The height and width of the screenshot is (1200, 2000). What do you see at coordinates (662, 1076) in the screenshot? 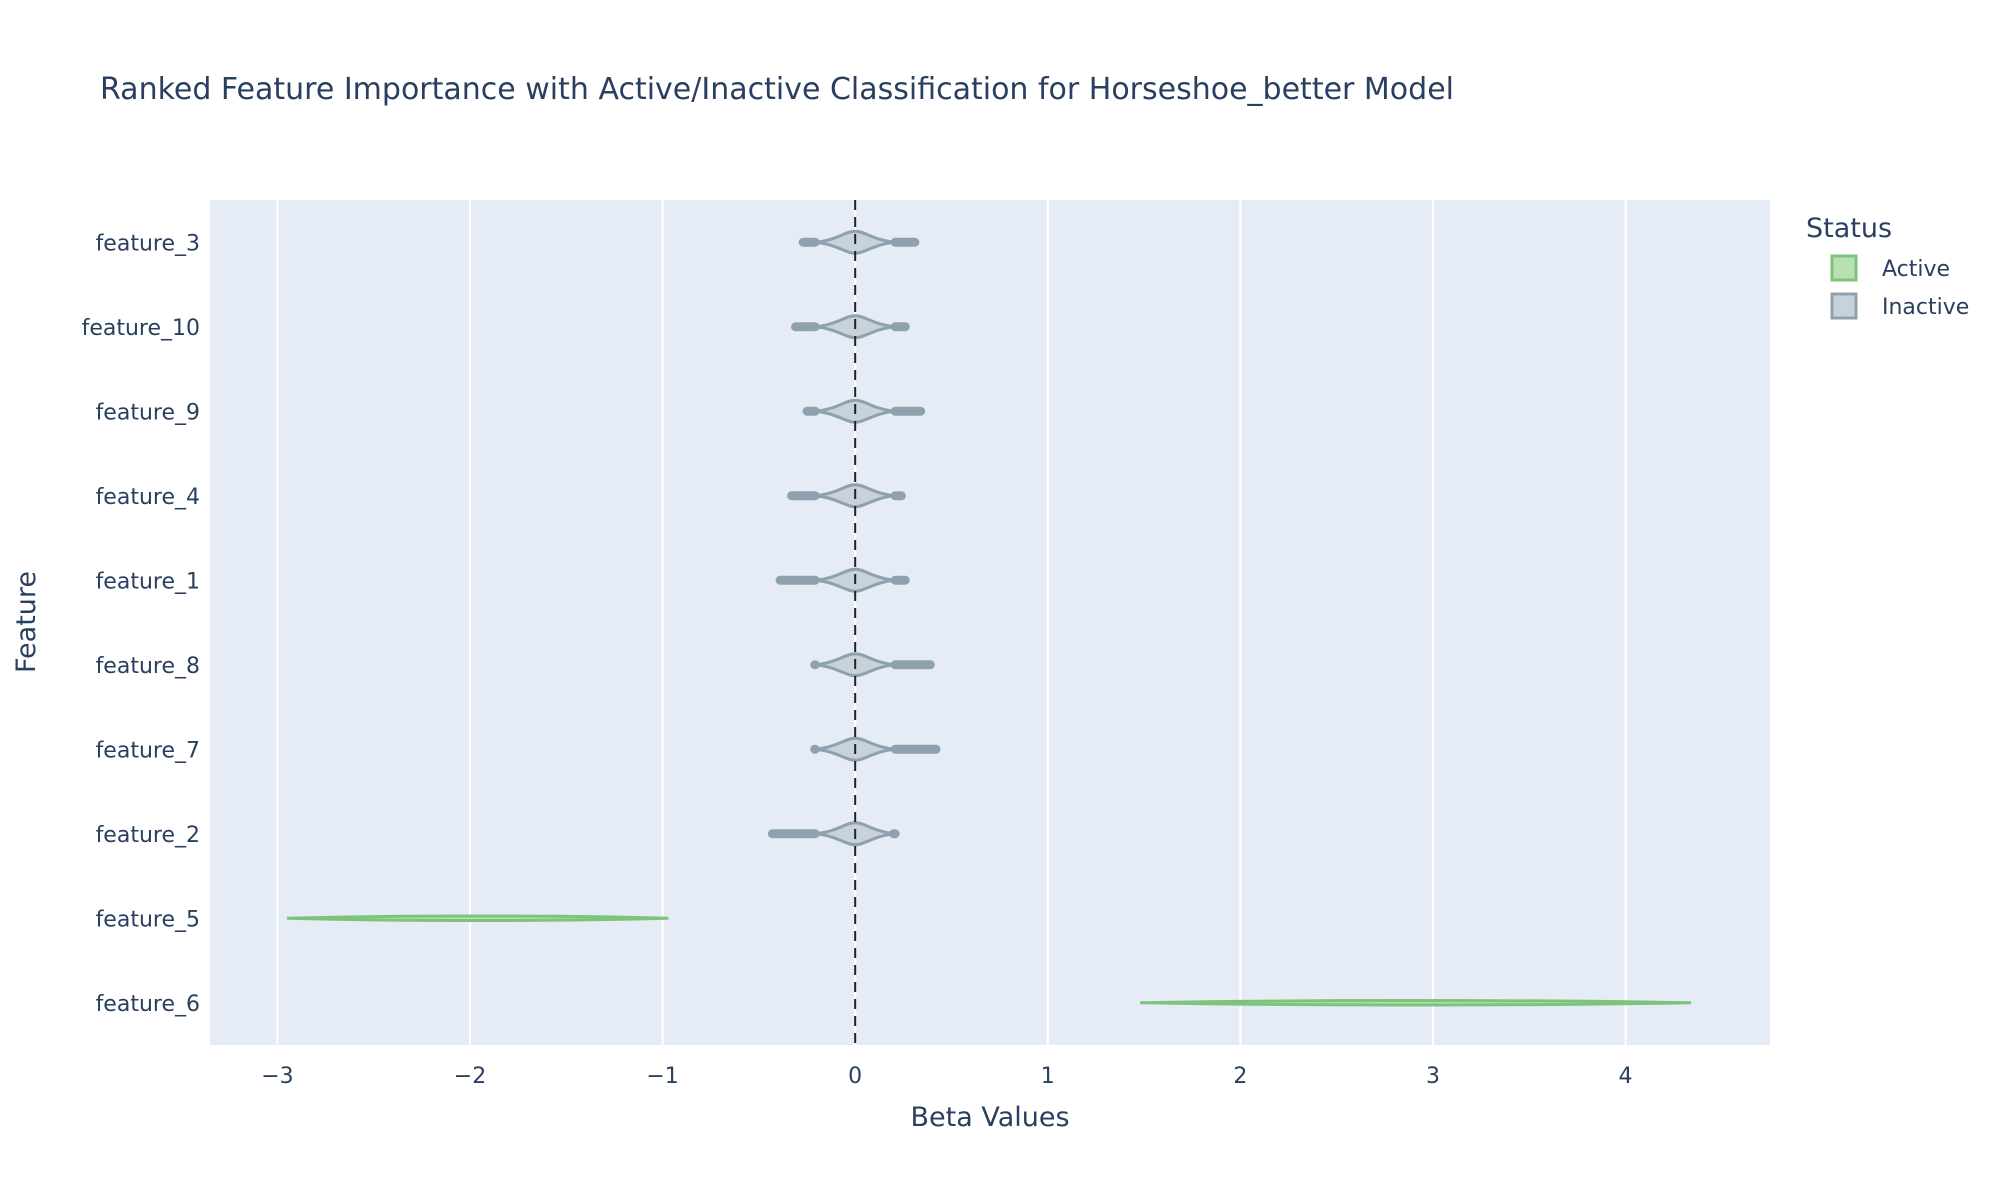
I see `x-tick-label: −1` at bounding box center [662, 1076].